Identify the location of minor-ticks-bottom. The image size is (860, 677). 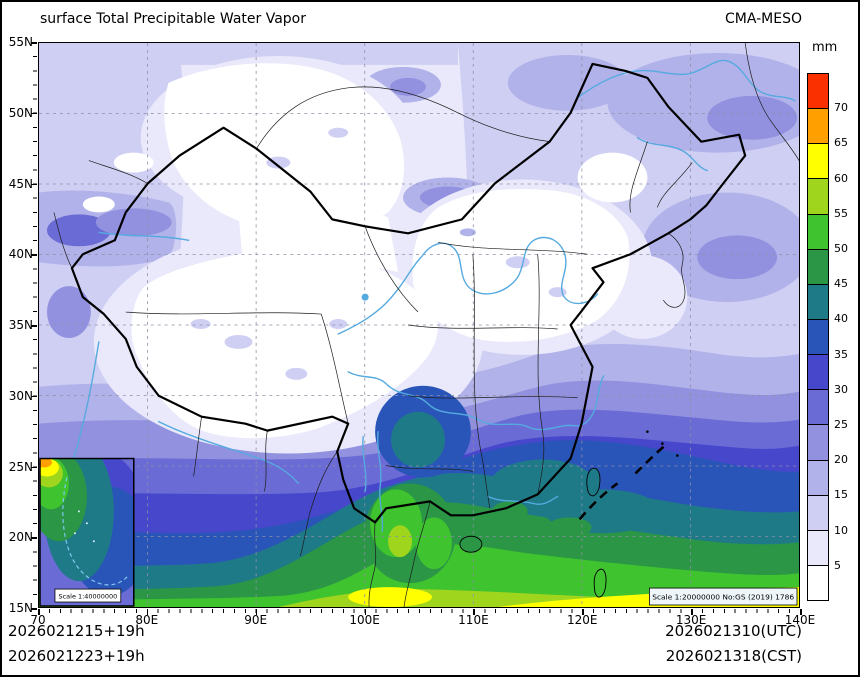
(419, 611).